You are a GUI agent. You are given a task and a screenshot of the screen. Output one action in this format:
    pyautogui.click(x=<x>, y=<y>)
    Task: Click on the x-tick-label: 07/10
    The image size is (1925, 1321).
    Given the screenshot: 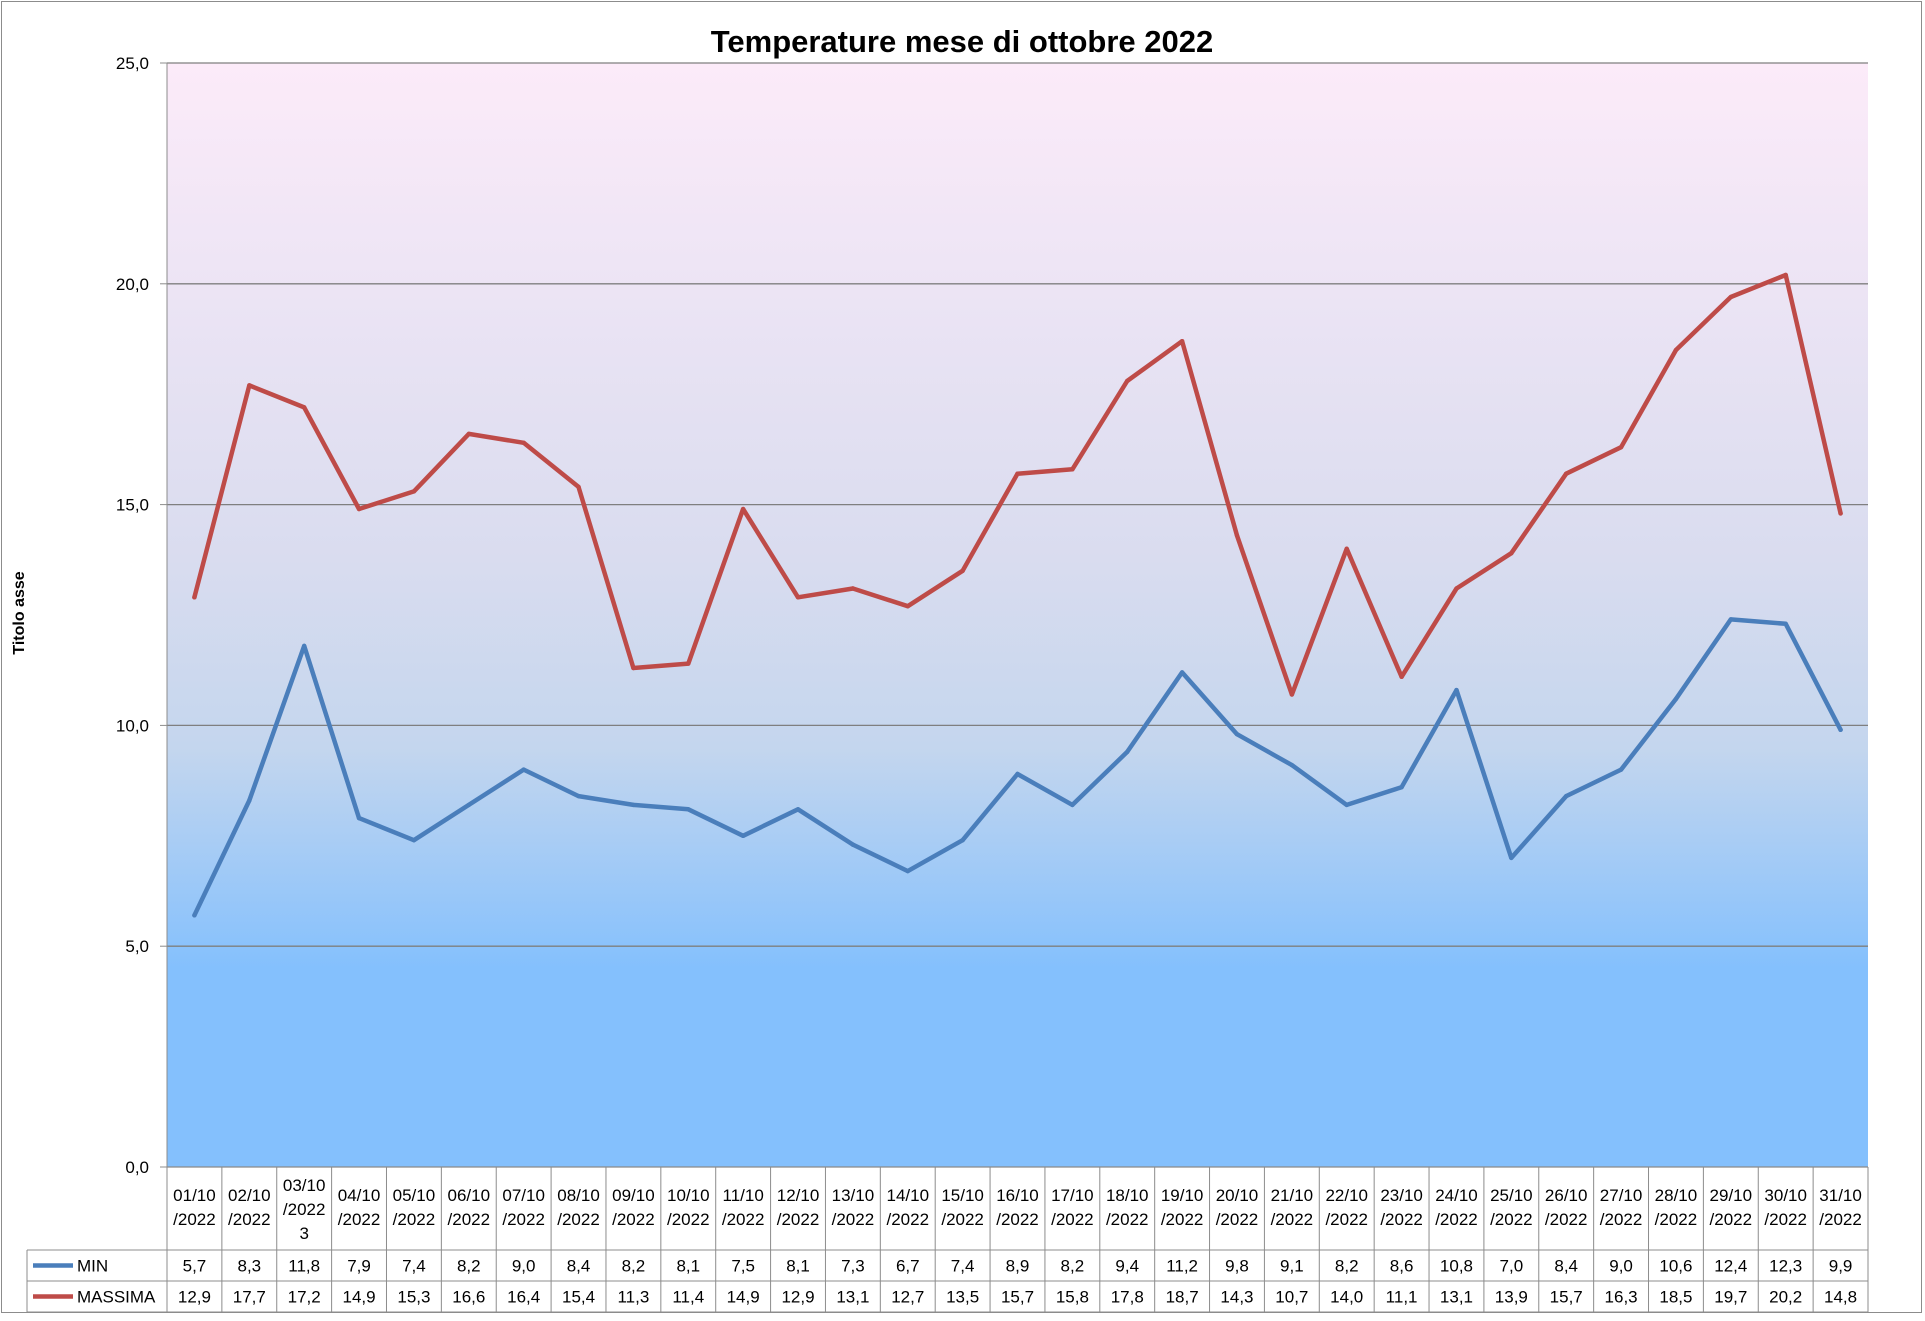 What is the action you would take?
    pyautogui.click(x=523, y=1195)
    